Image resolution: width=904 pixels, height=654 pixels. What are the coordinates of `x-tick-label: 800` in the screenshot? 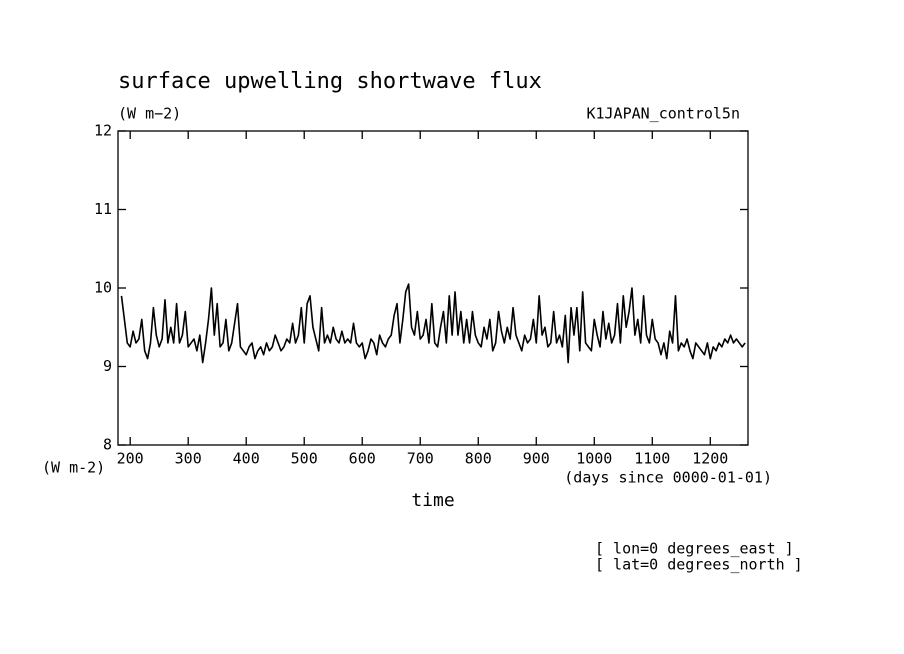 It's located at (478, 459).